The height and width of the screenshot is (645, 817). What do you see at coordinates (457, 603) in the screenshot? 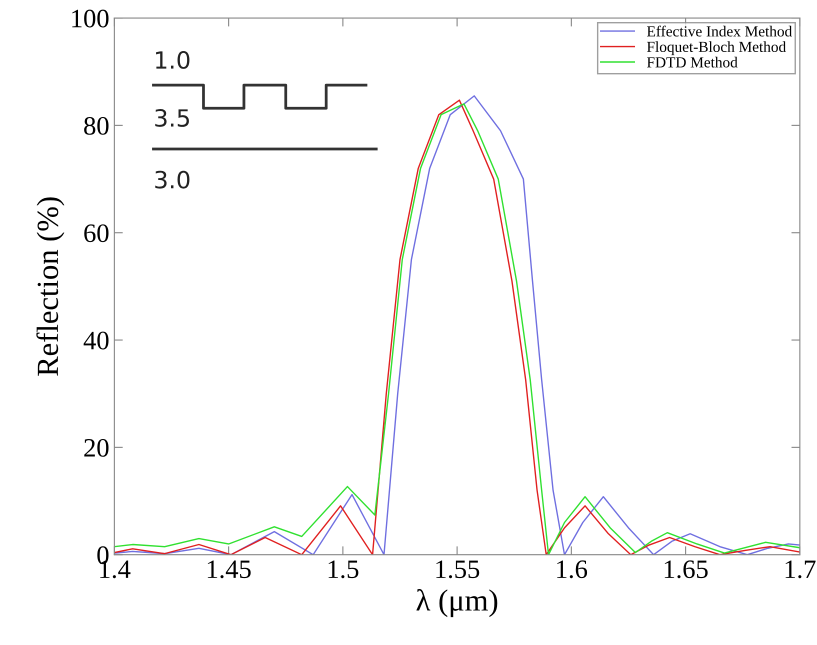
I see `x-axis-title: λ (μm)` at bounding box center [457, 603].